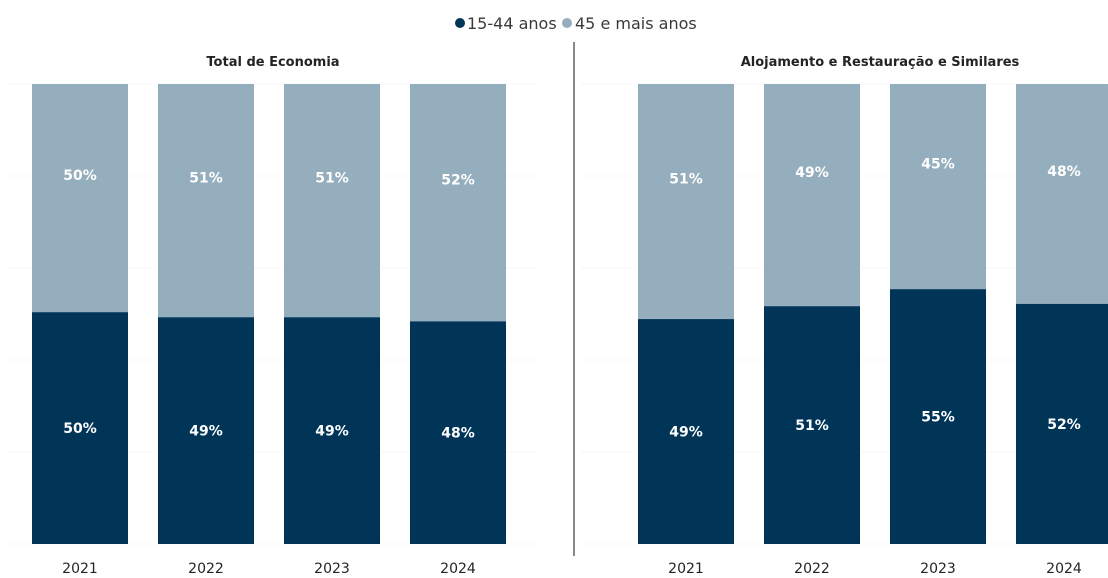 This screenshot has width=1108, height=578. I want to click on data-label-alojamento-2023-15-44: 55%, so click(938, 418).